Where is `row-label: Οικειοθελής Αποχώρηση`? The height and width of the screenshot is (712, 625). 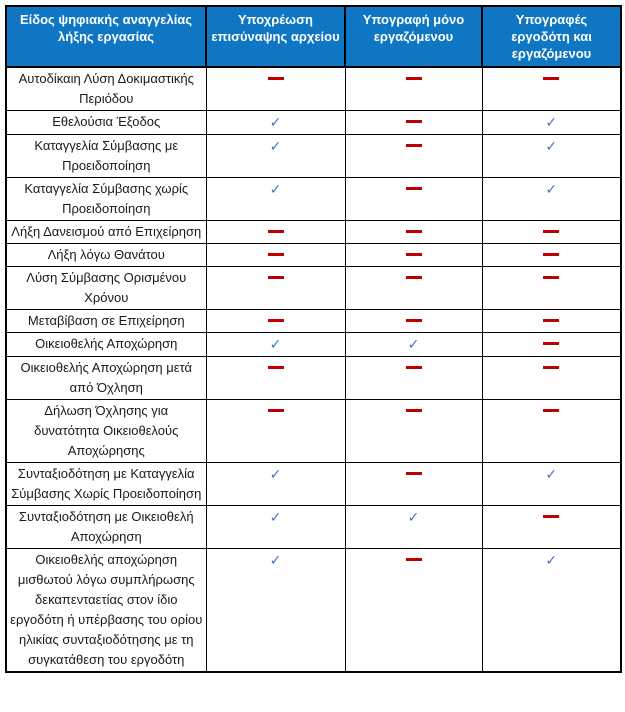
row-label: Οικειοθελής Αποχώρηση is located at coordinates (106, 344).